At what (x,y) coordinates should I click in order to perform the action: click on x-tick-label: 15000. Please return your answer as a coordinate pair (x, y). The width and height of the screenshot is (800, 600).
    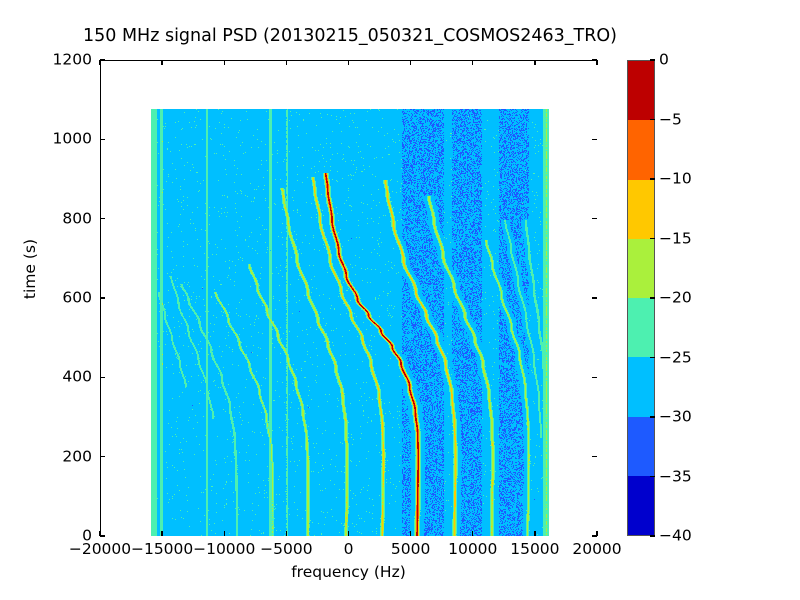
    Looking at the image, I should click on (535, 549).